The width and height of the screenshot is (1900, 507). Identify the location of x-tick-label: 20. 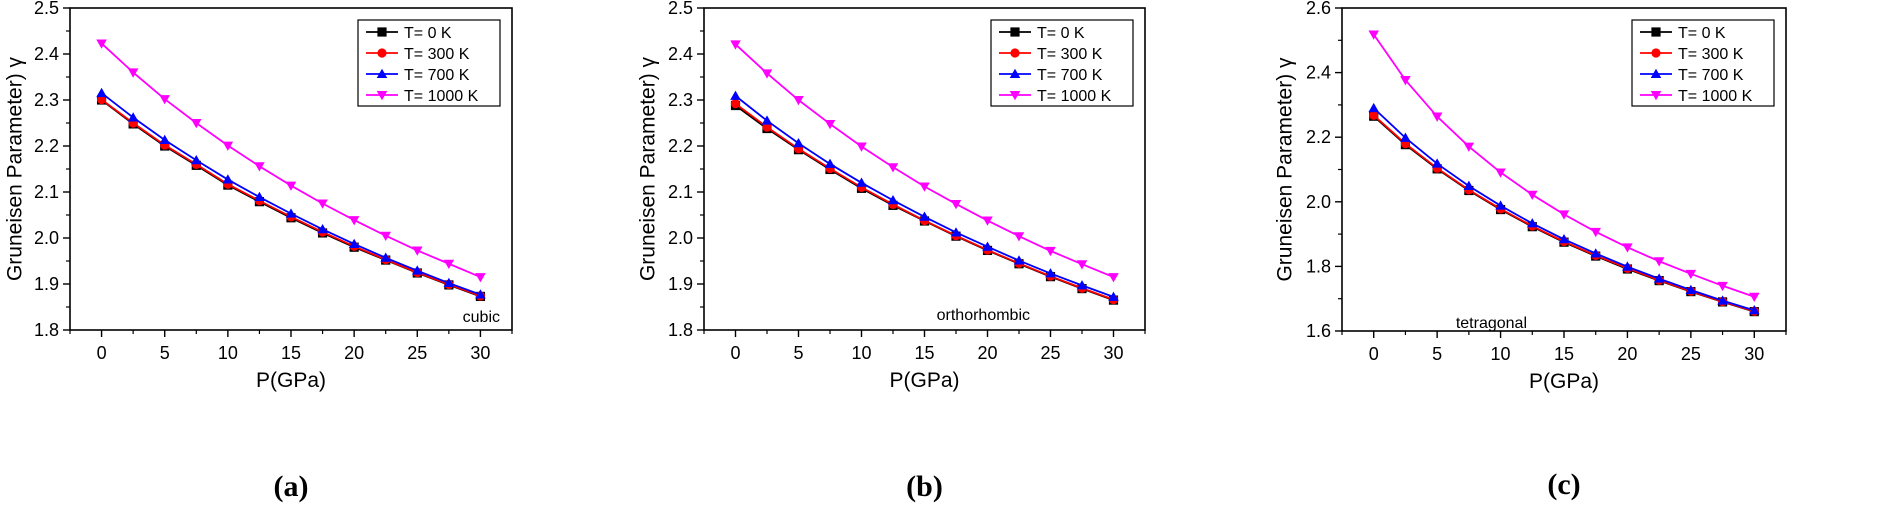
(987, 353).